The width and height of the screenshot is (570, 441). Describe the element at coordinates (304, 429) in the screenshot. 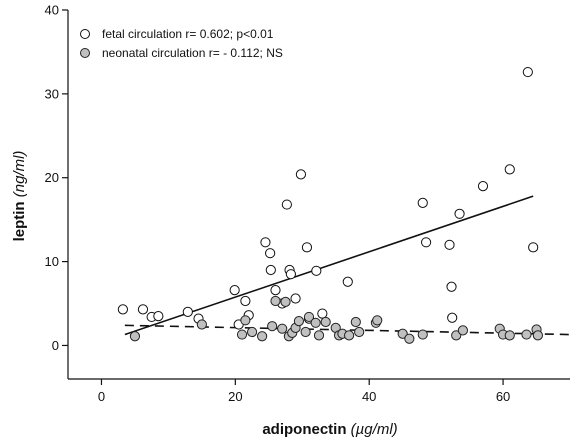

I see `x-axis-label: adiponectin` at that location.